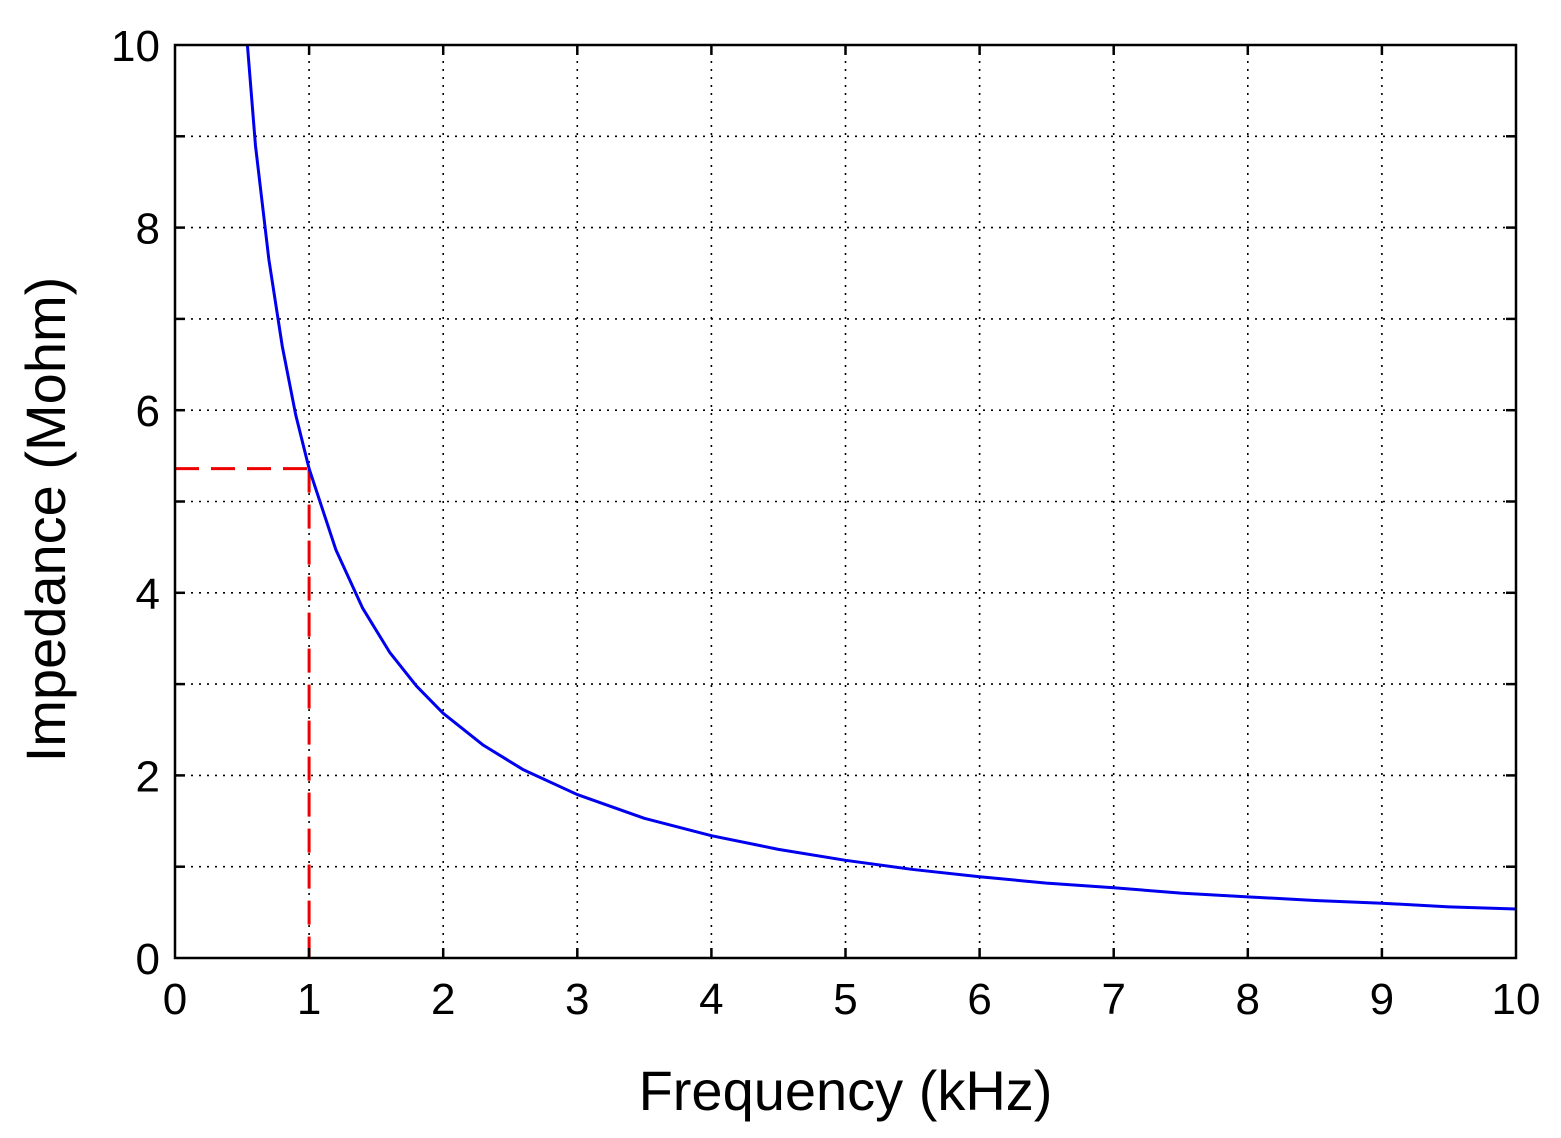 The height and width of the screenshot is (1138, 1561). What do you see at coordinates (979, 999) in the screenshot?
I see `x-tick-label: 6` at bounding box center [979, 999].